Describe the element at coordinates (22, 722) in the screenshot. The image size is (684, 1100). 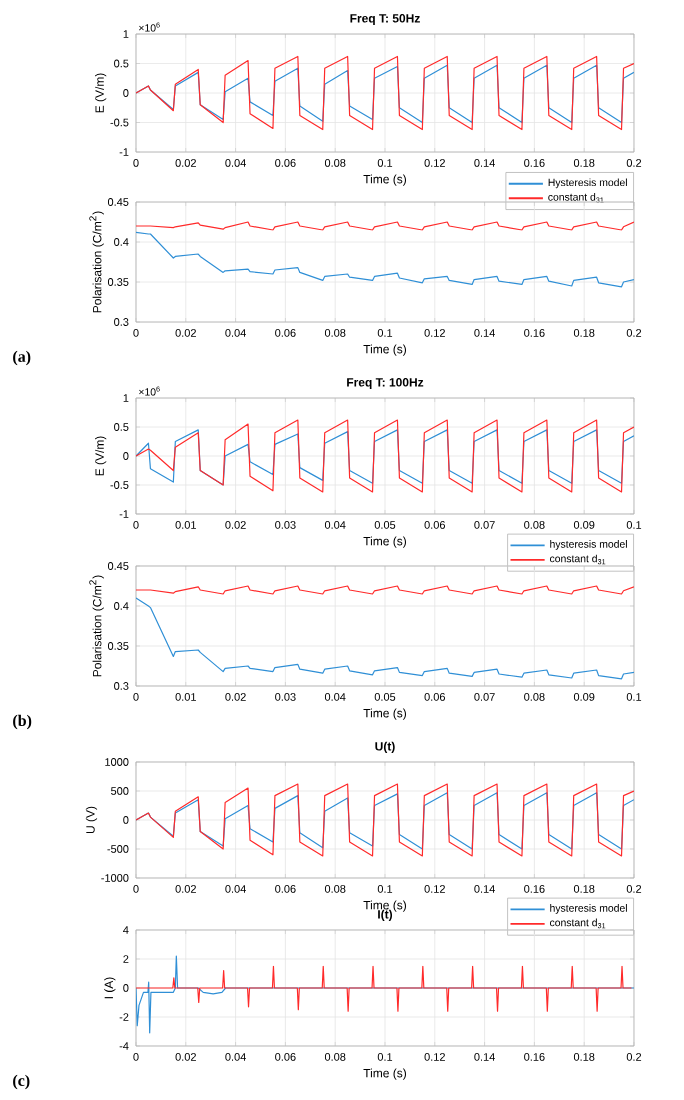
I see `text: (b)` at that location.